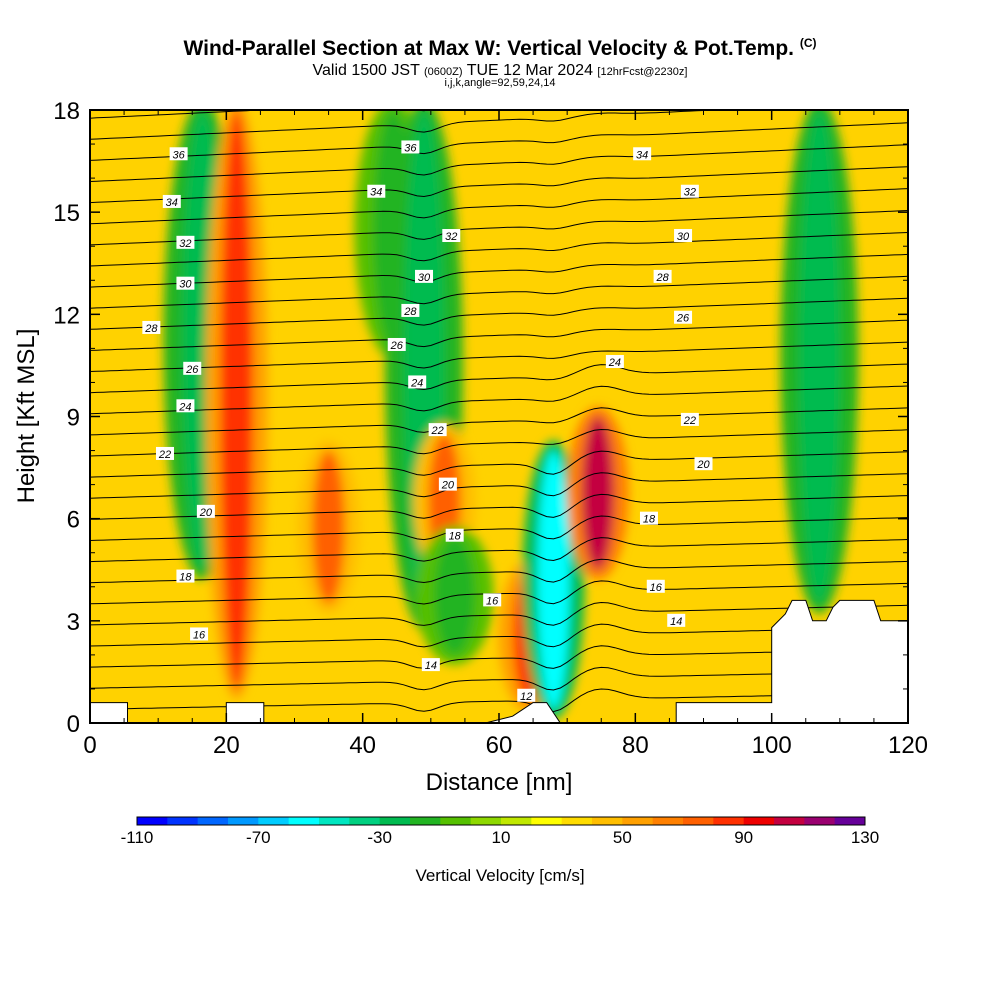  What do you see at coordinates (865, 837) in the screenshot?
I see `colorbar-tick-label: 130` at bounding box center [865, 837].